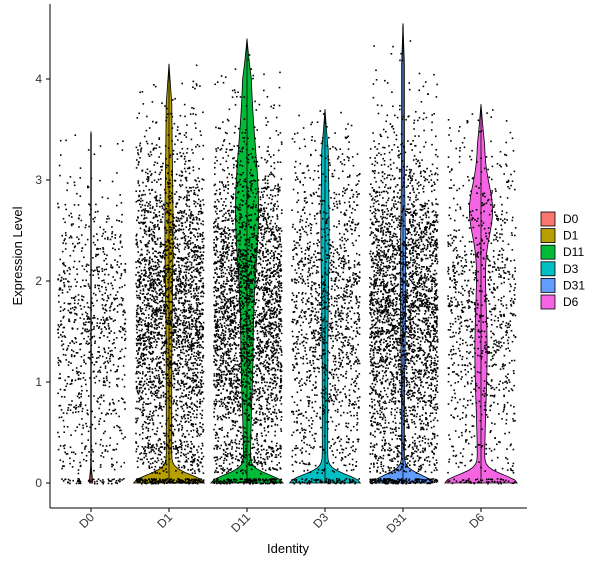 This screenshot has width=600, height=568. Describe the element at coordinates (170, 274) in the screenshot. I see `points-d1` at that location.